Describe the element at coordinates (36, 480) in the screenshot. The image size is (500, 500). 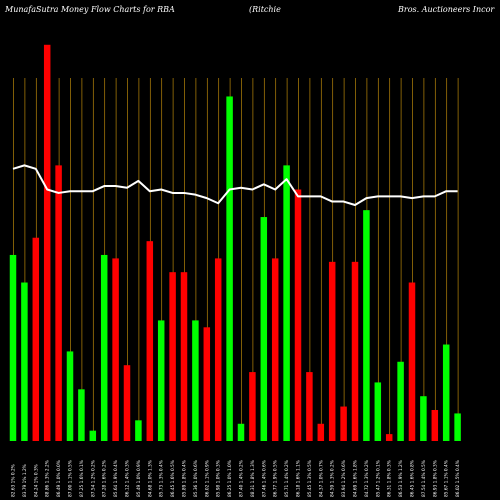
I see `x-tick-label: 84.24 1% 0.3%` at that location.